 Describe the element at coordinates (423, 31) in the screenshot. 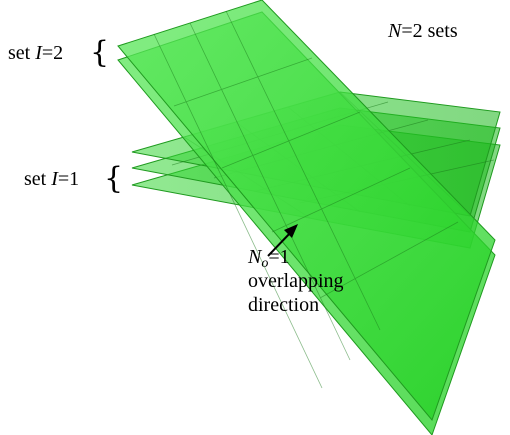

I see `sets-count-label: N=2 sets` at that location.